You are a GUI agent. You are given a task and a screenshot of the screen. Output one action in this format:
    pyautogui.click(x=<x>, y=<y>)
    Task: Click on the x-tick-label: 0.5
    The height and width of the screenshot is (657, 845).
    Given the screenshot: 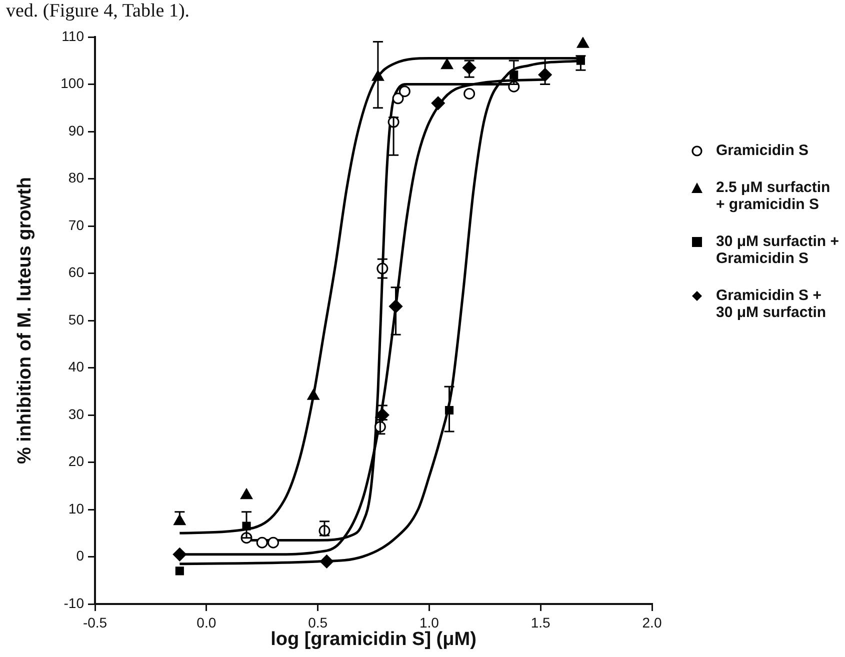 What is the action you would take?
    pyautogui.click(x=318, y=622)
    